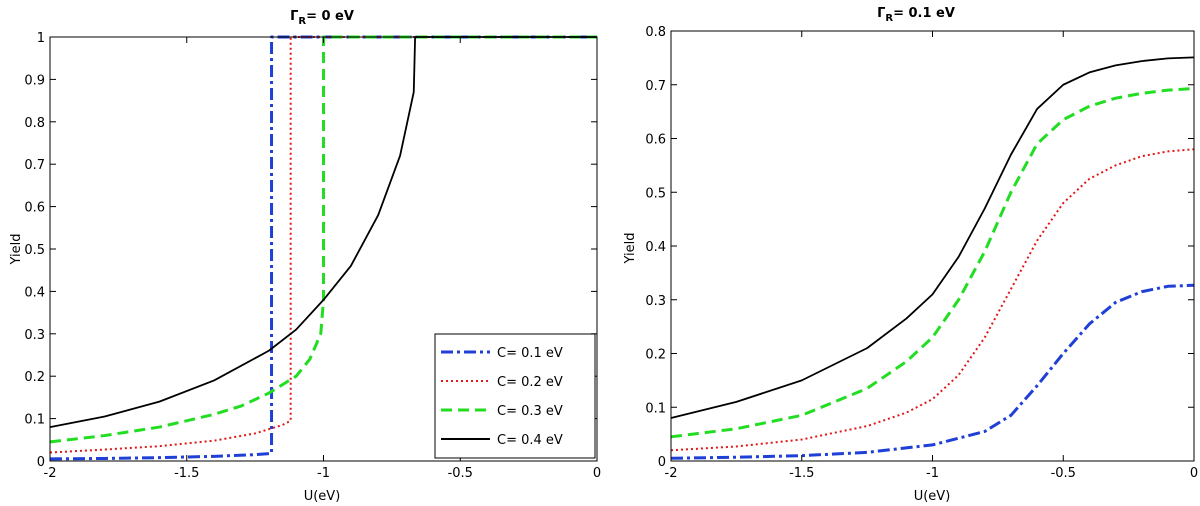  I want to click on chart-title: ΓR= 0.1 eV, so click(916, 15).